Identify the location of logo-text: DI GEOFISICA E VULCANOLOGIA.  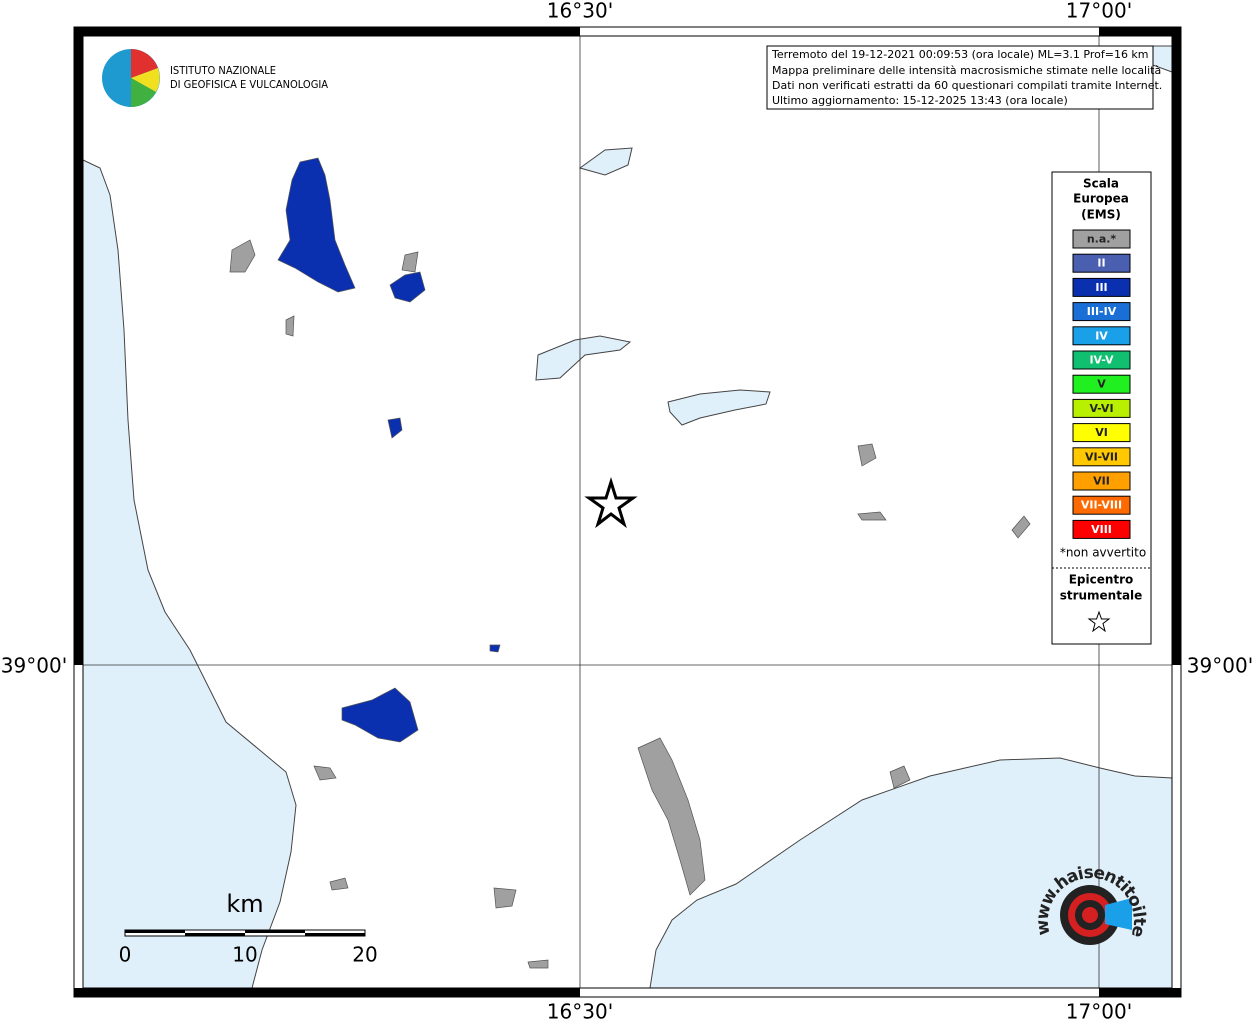
(249, 84).